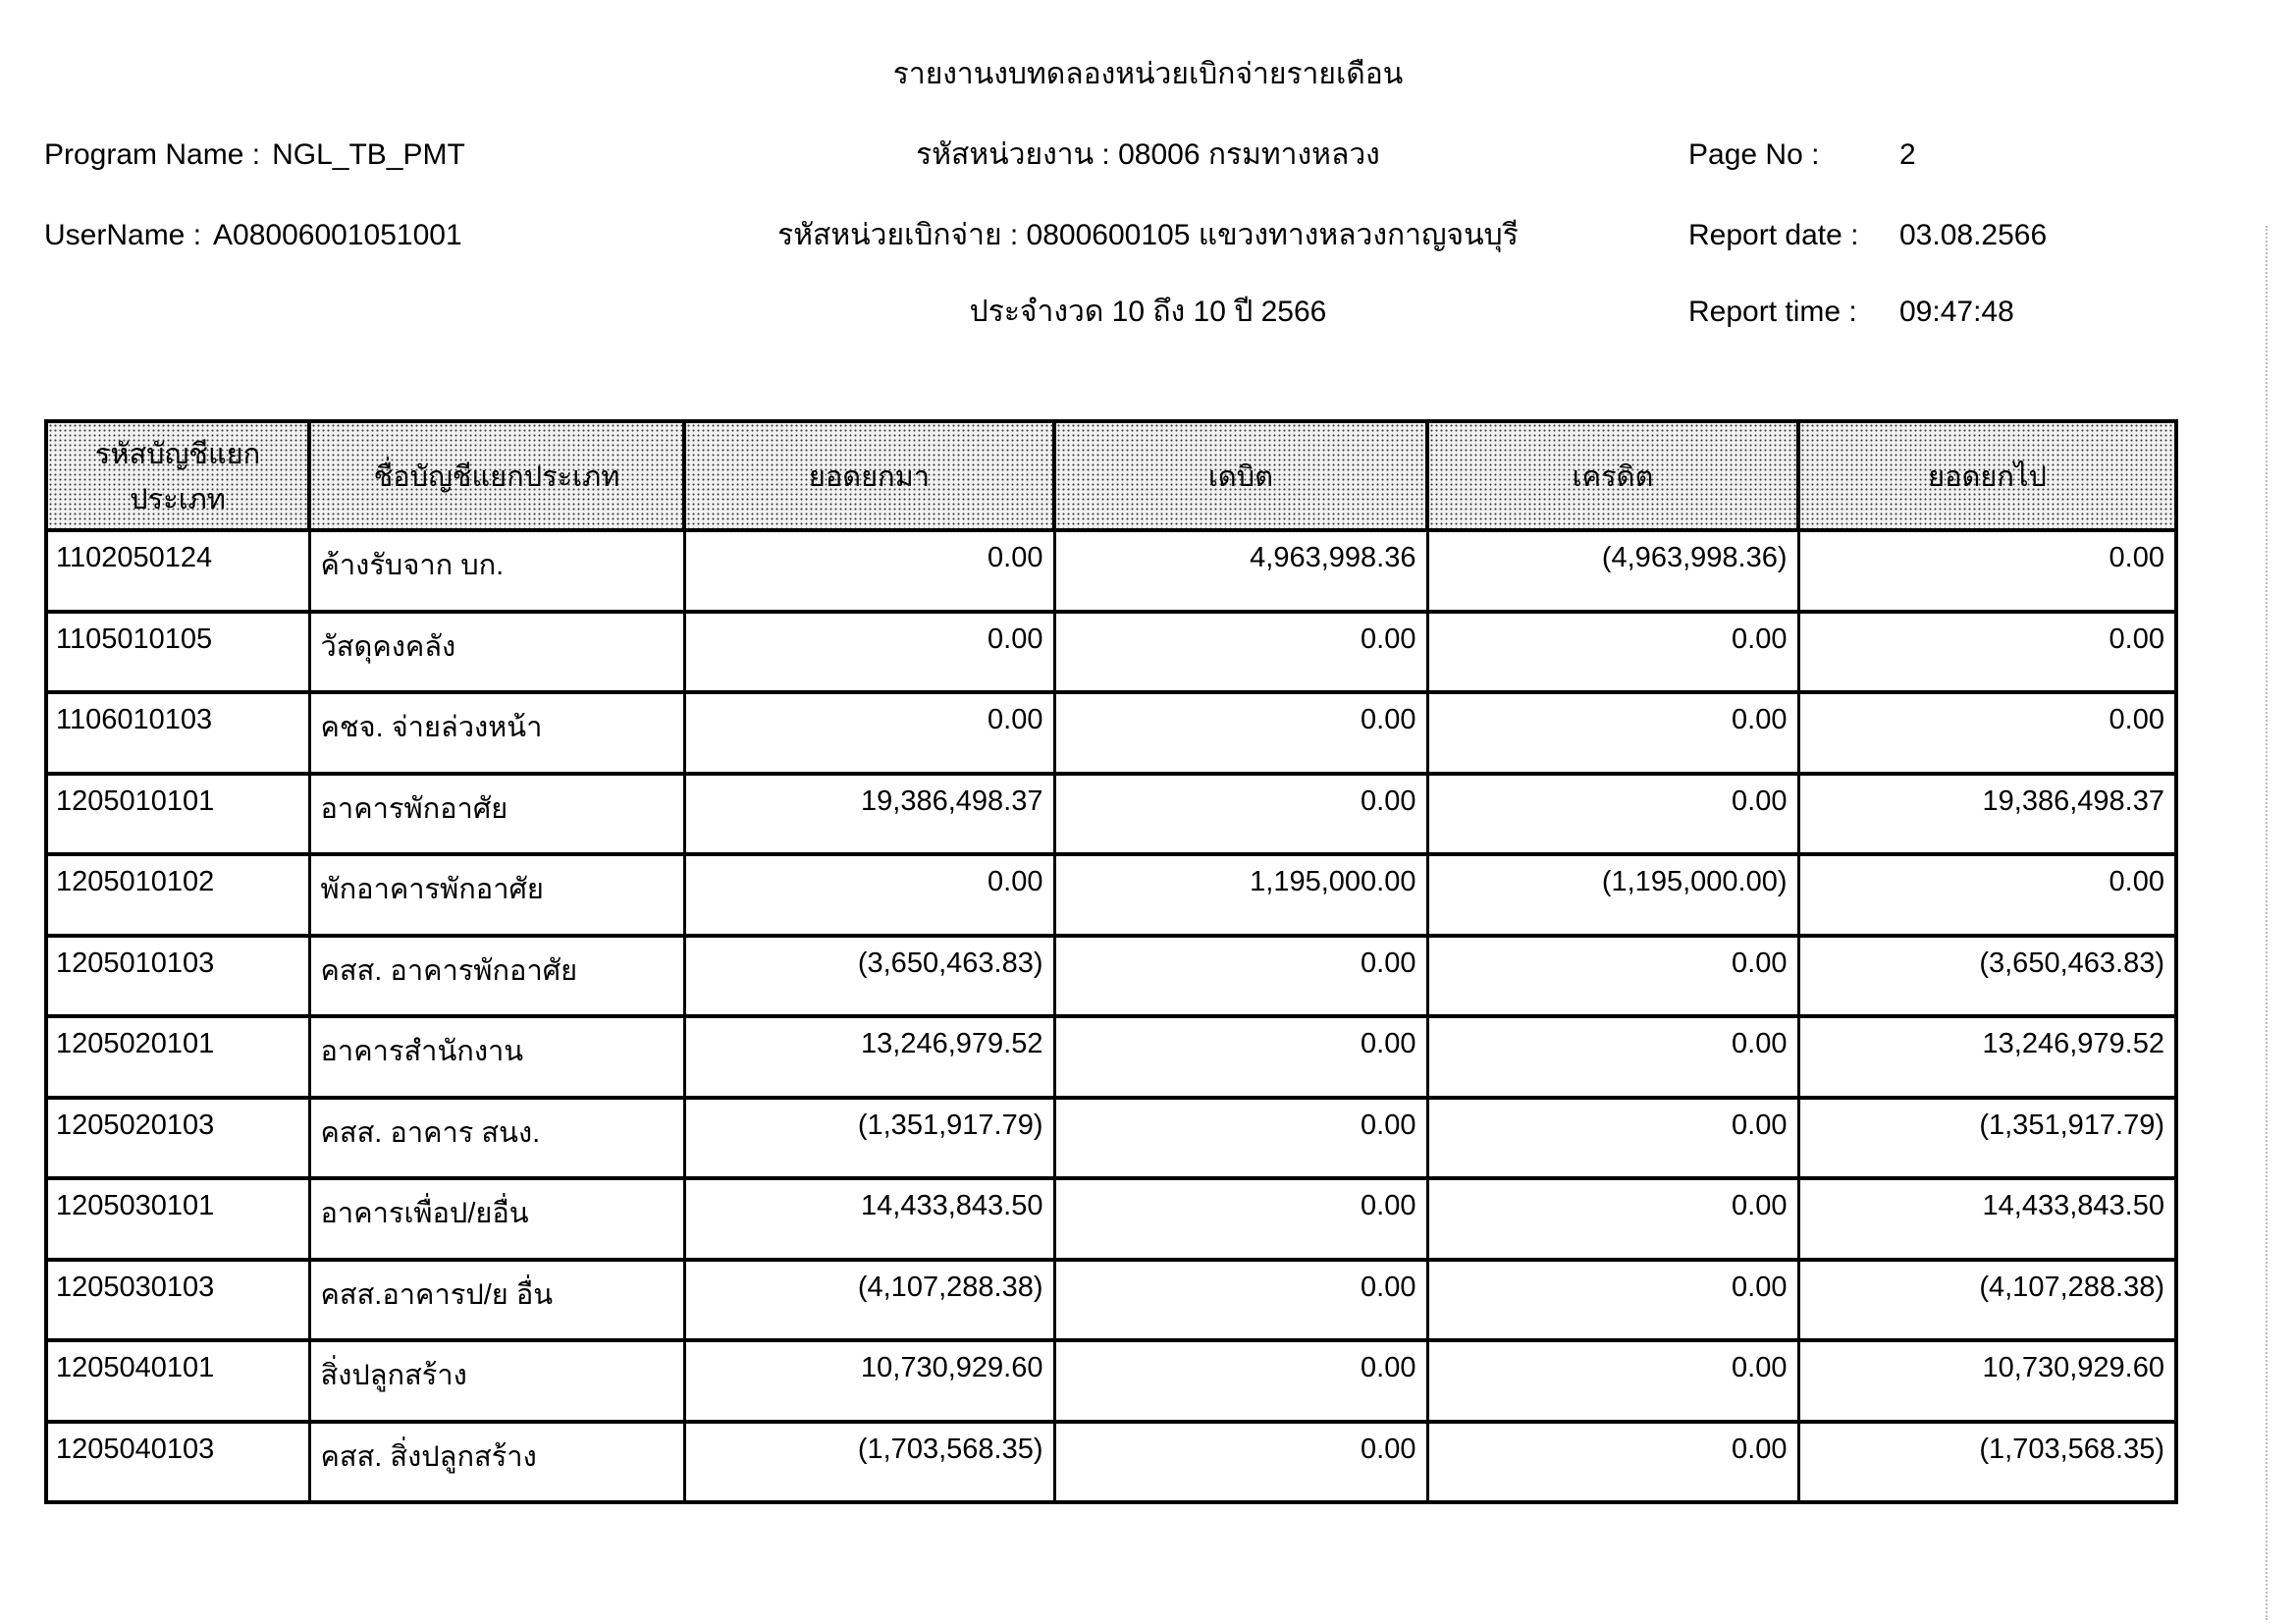 The image size is (2296, 1624). What do you see at coordinates (1240, 733) in the screenshot?
I see `cell-r3-c4: 0.00` at bounding box center [1240, 733].